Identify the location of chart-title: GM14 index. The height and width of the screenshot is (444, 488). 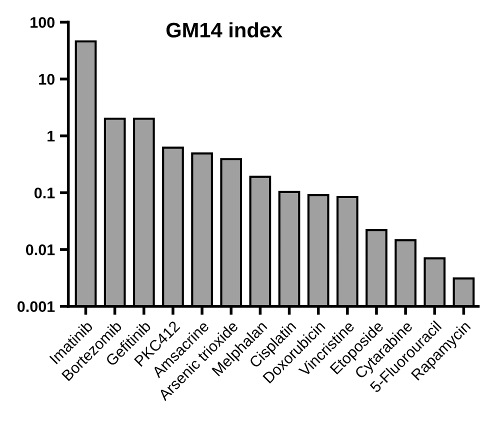
(224, 30).